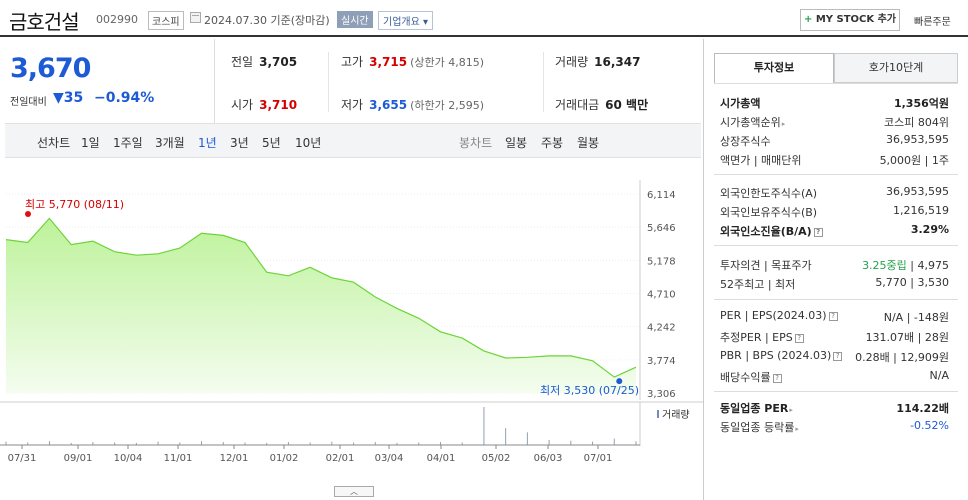  Describe the element at coordinates (355, 19) in the screenshot. I see `realtime-button: 실시간` at that location.